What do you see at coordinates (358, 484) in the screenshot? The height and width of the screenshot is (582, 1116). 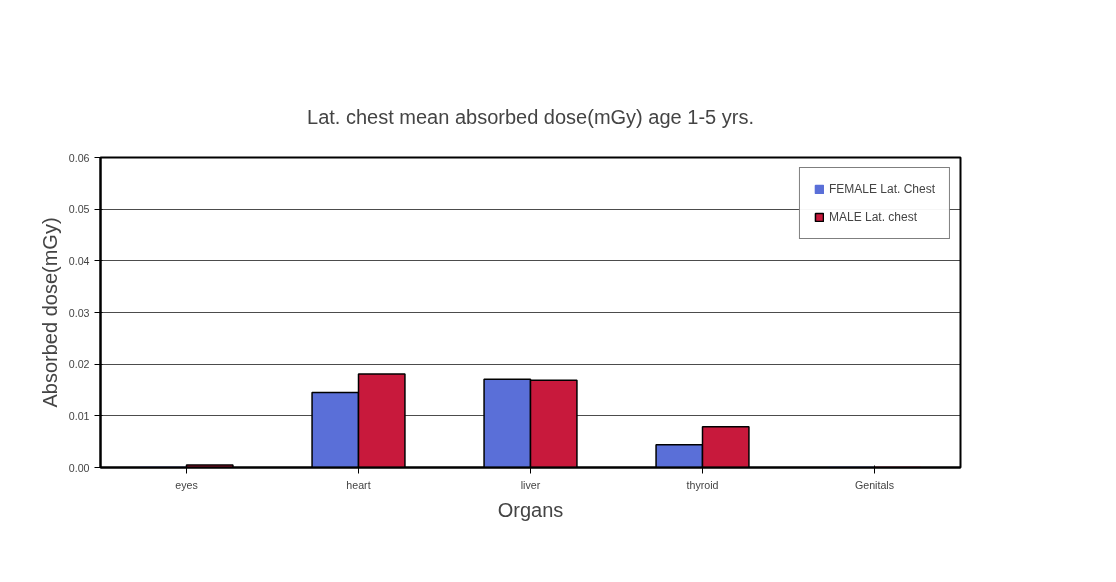 I see `x-tick-label: heart` at bounding box center [358, 484].